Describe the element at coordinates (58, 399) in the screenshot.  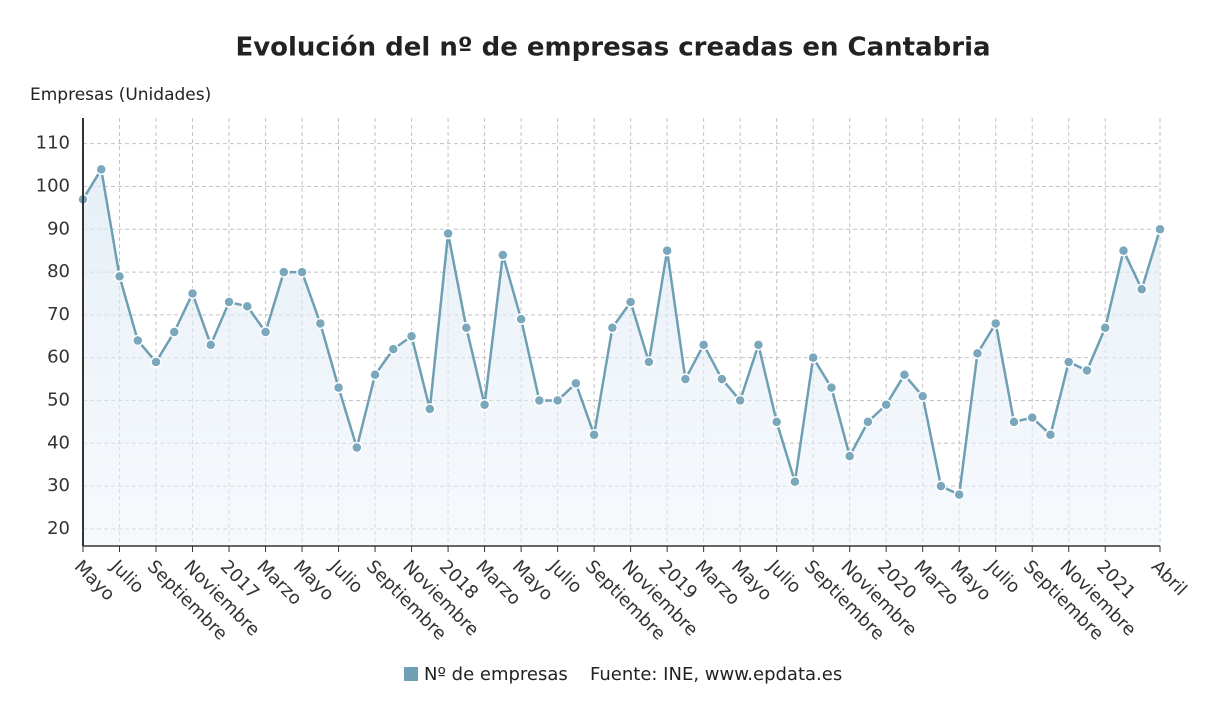
I see `y-tick-label: 50` at that location.